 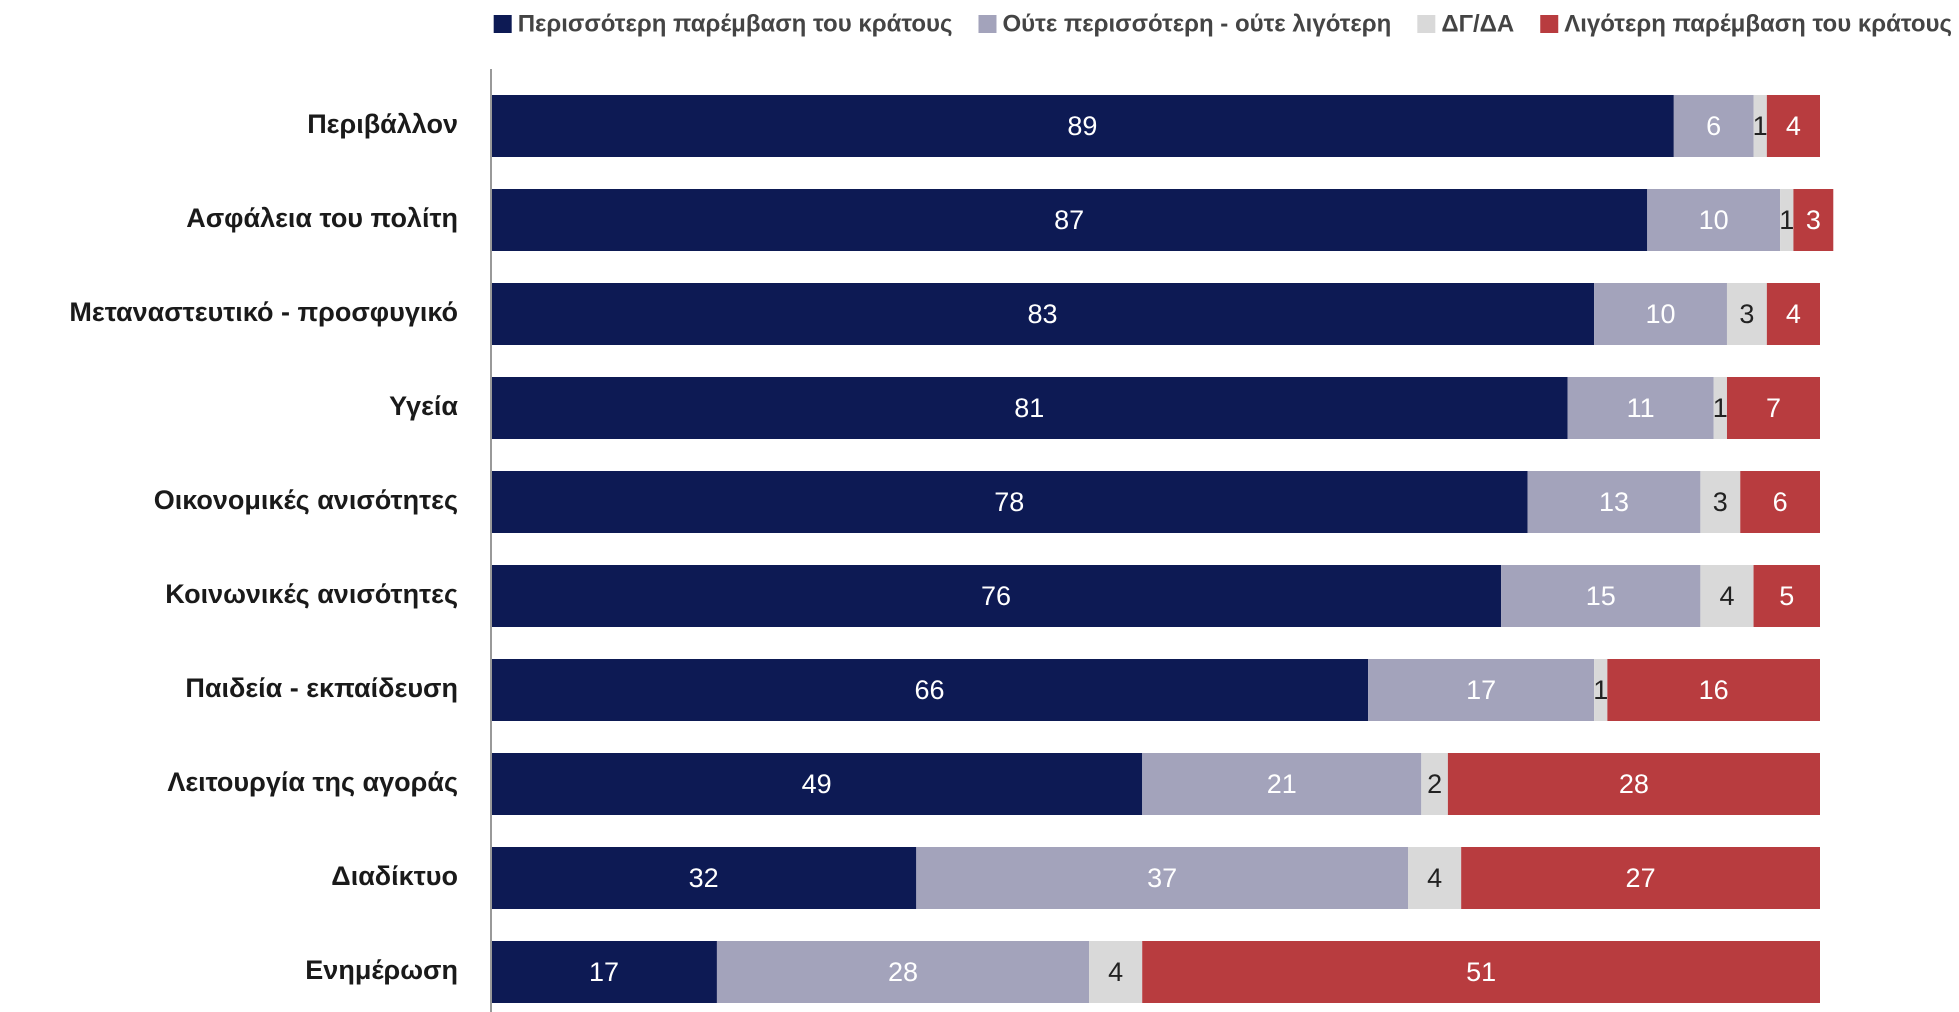 What do you see at coordinates (382, 124) in the screenshot?
I see `category-label: Περιβάλλον` at bounding box center [382, 124].